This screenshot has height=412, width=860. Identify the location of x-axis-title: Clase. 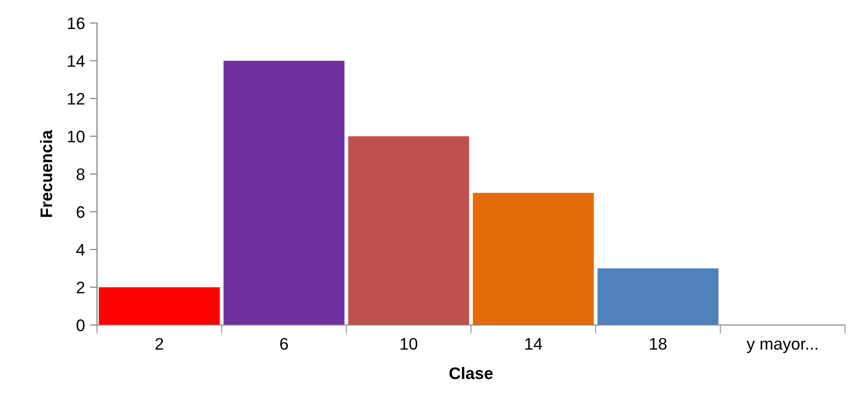
(471, 373).